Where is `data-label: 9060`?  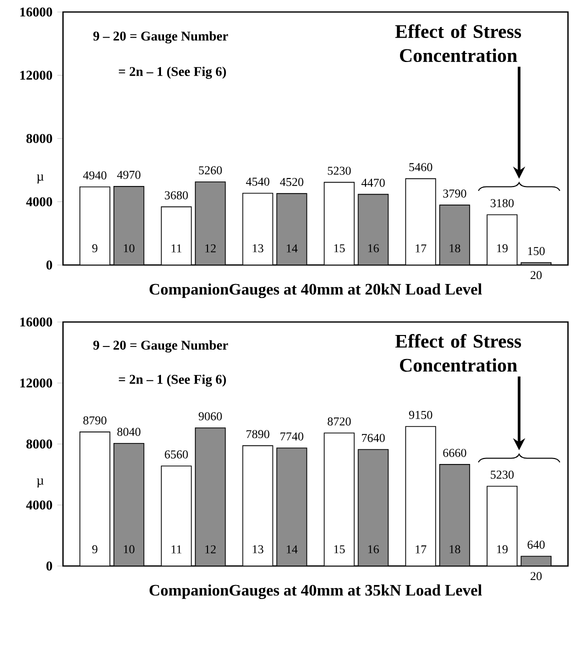
data-label: 9060 is located at coordinates (210, 416).